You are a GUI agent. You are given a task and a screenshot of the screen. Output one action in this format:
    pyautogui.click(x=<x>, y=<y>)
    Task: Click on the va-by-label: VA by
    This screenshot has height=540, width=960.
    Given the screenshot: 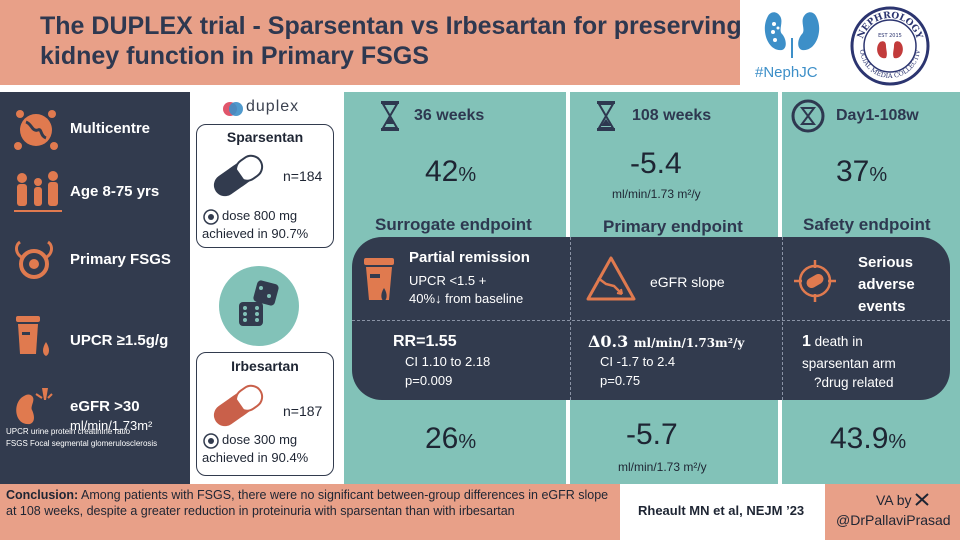 What is the action you would take?
    pyautogui.click(x=903, y=500)
    